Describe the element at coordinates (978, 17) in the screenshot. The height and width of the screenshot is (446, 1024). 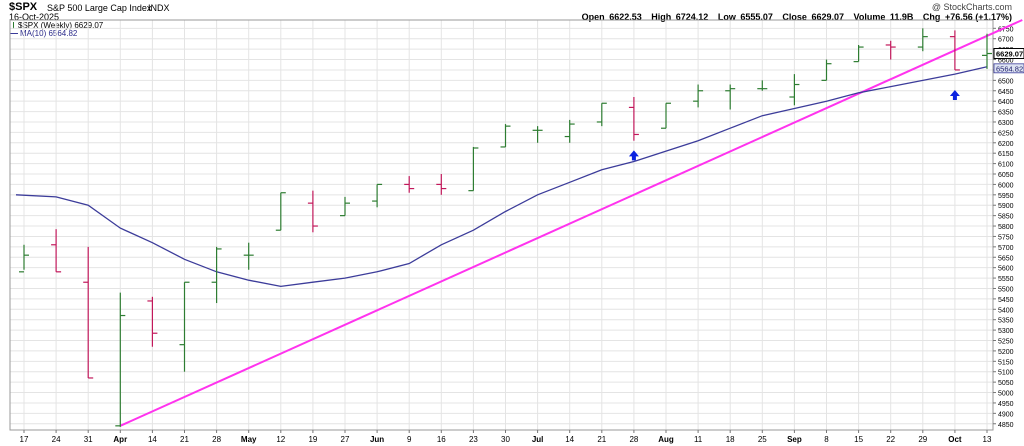
I see `change-value: +76.56 (+1.17%)` at that location.